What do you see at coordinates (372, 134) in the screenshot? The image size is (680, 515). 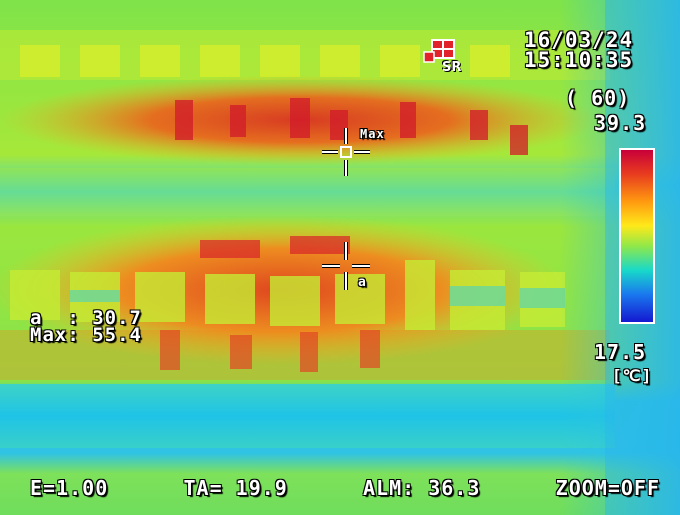 I see `max-marker-label: Max` at bounding box center [372, 134].